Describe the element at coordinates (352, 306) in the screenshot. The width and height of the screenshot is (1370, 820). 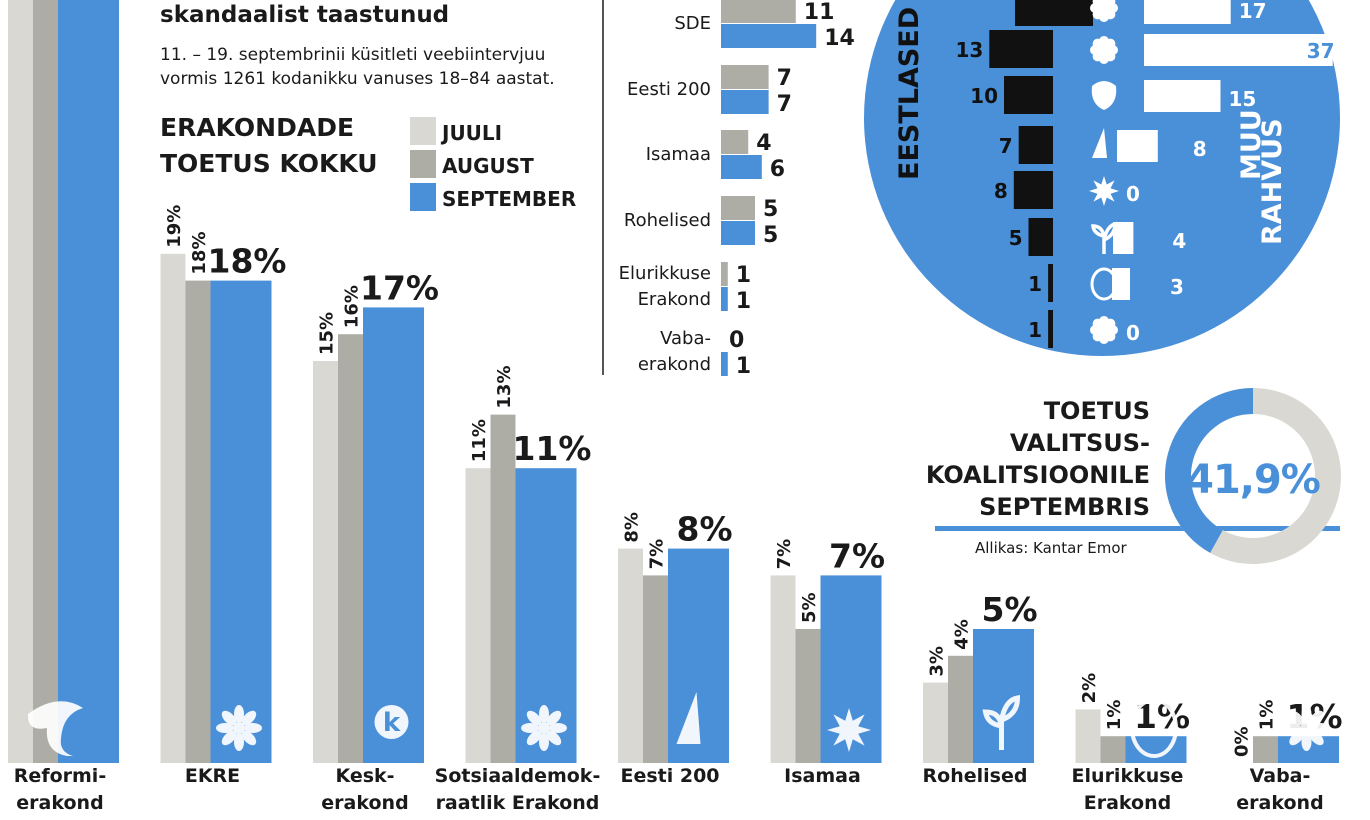
I see `value-label-august-2: 16%` at that location.